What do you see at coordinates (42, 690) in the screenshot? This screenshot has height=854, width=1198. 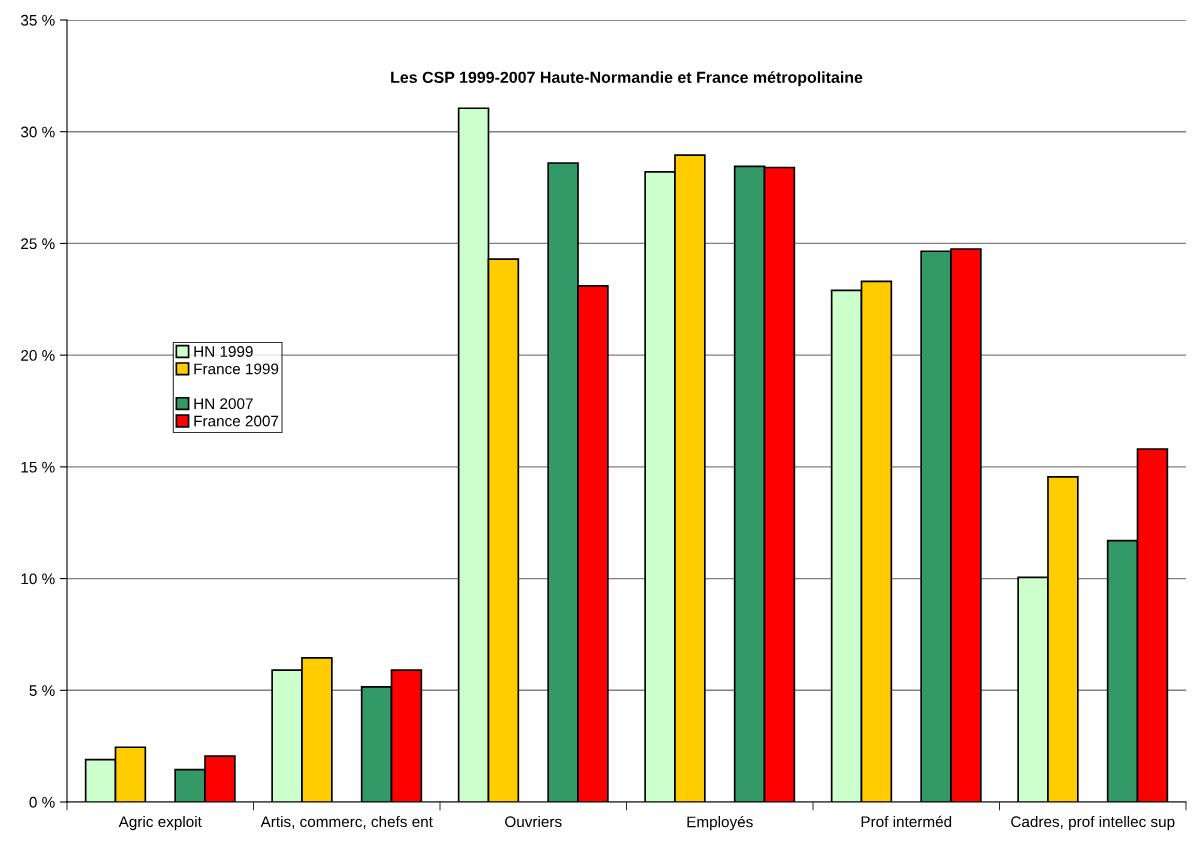 I see `y-tick-label: 5 %` at bounding box center [42, 690].